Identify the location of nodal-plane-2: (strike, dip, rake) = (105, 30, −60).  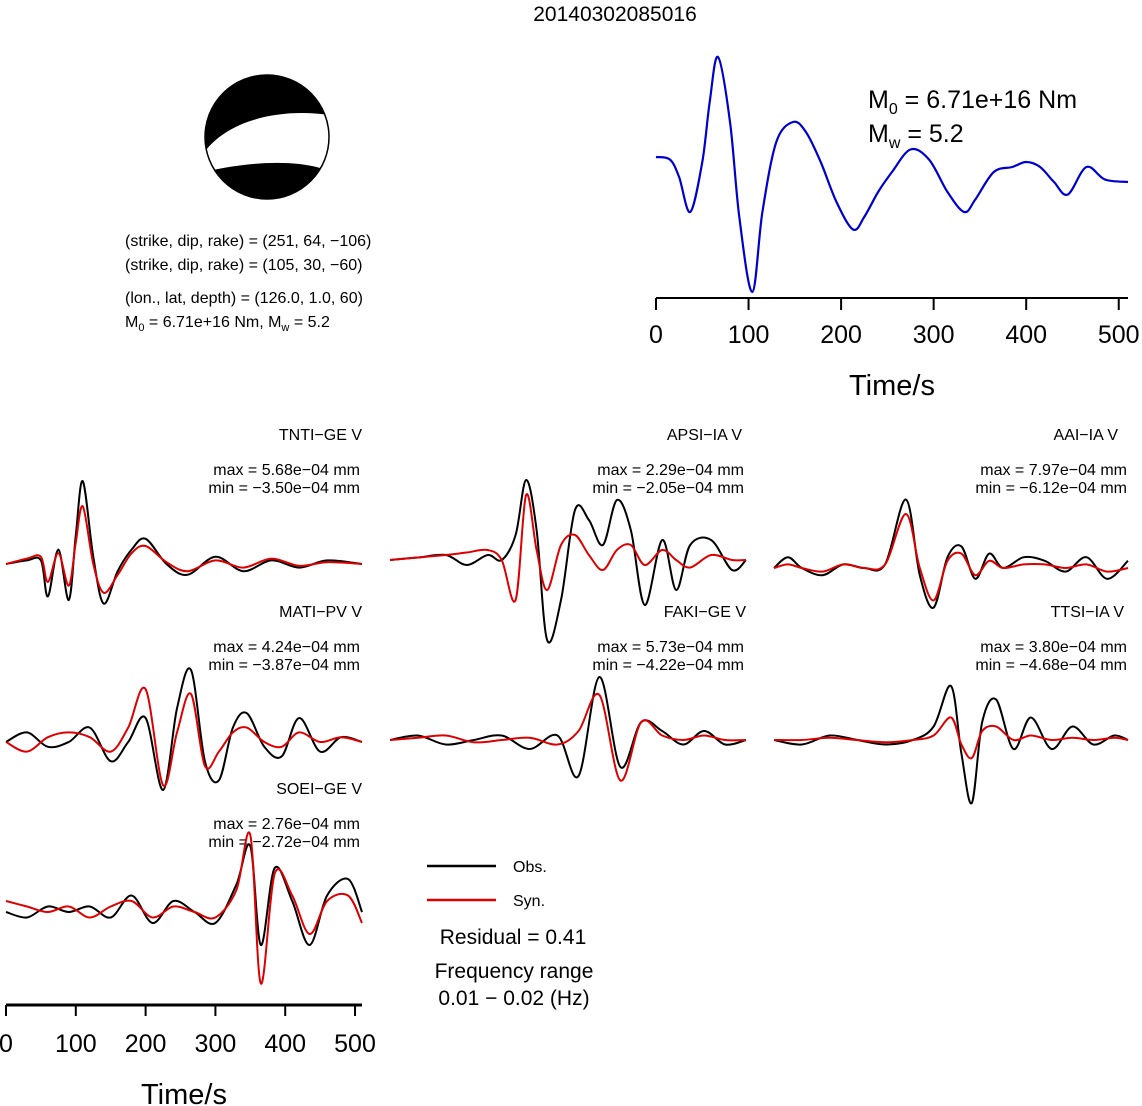
(243, 265).